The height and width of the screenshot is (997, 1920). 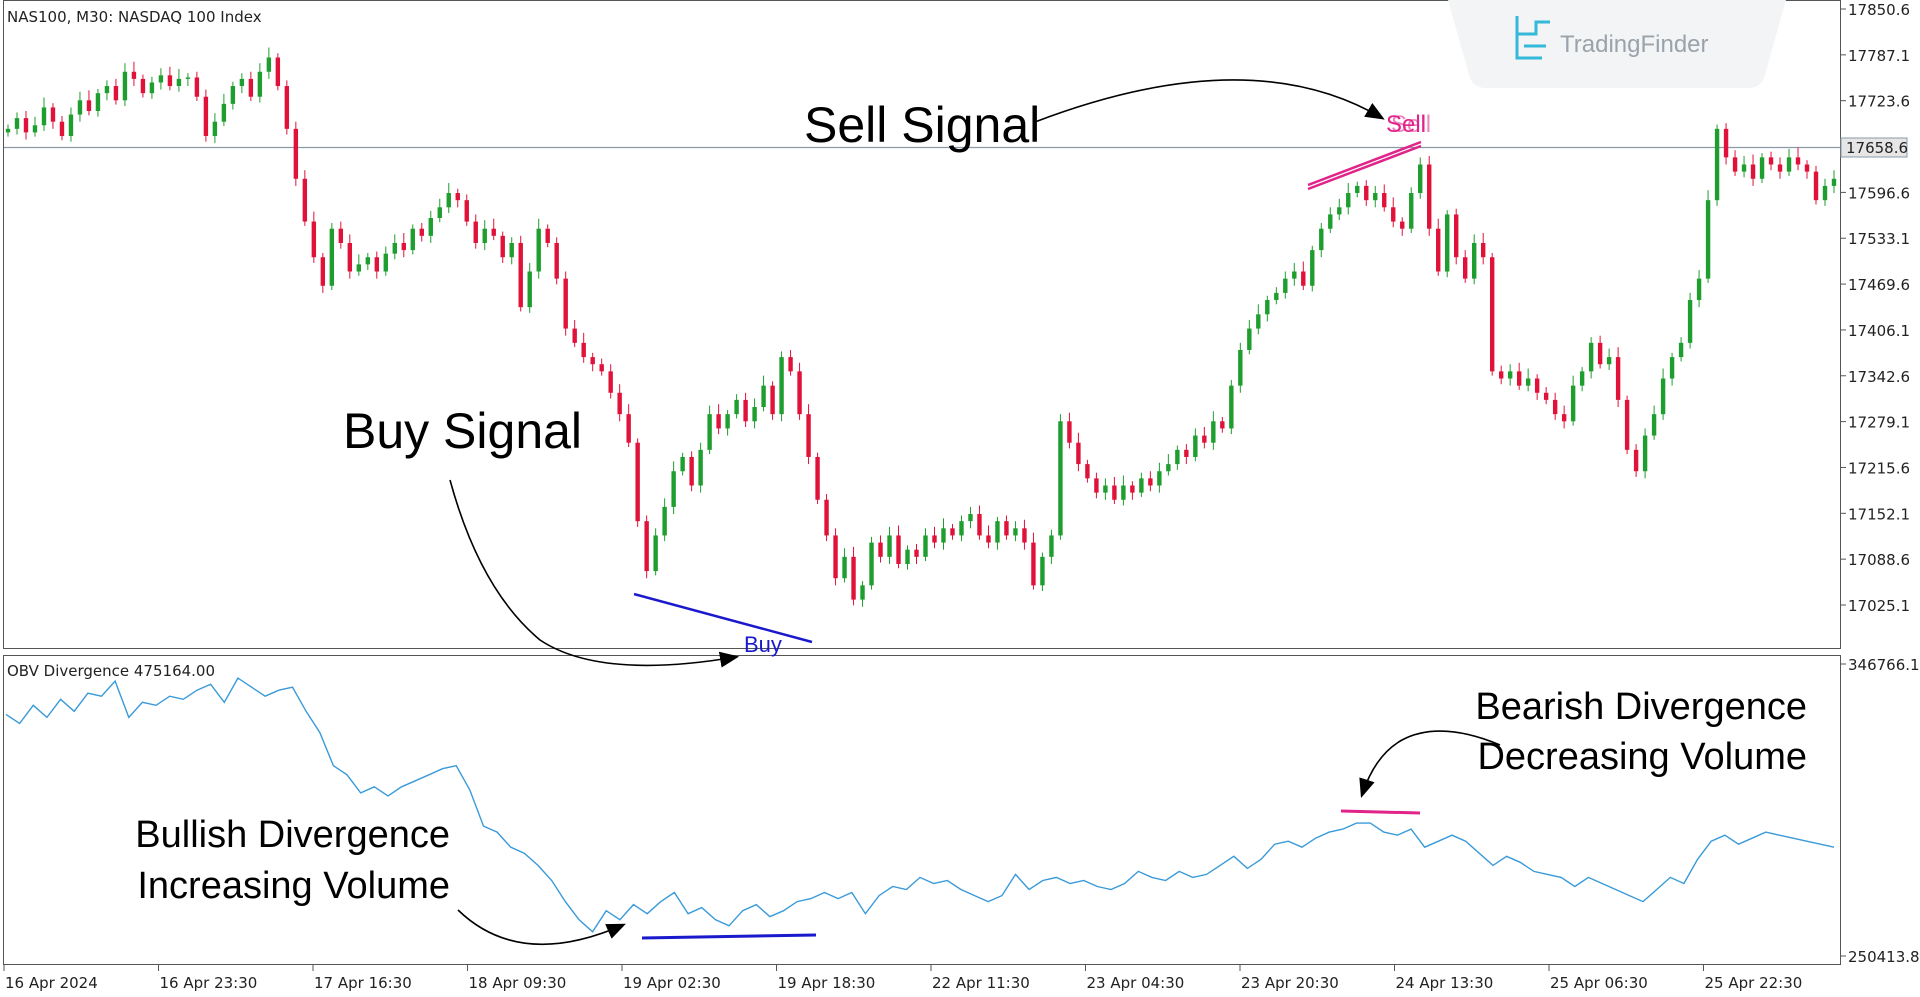 I want to click on time-label: 23 Apr 04:30, so click(x=1136, y=983).